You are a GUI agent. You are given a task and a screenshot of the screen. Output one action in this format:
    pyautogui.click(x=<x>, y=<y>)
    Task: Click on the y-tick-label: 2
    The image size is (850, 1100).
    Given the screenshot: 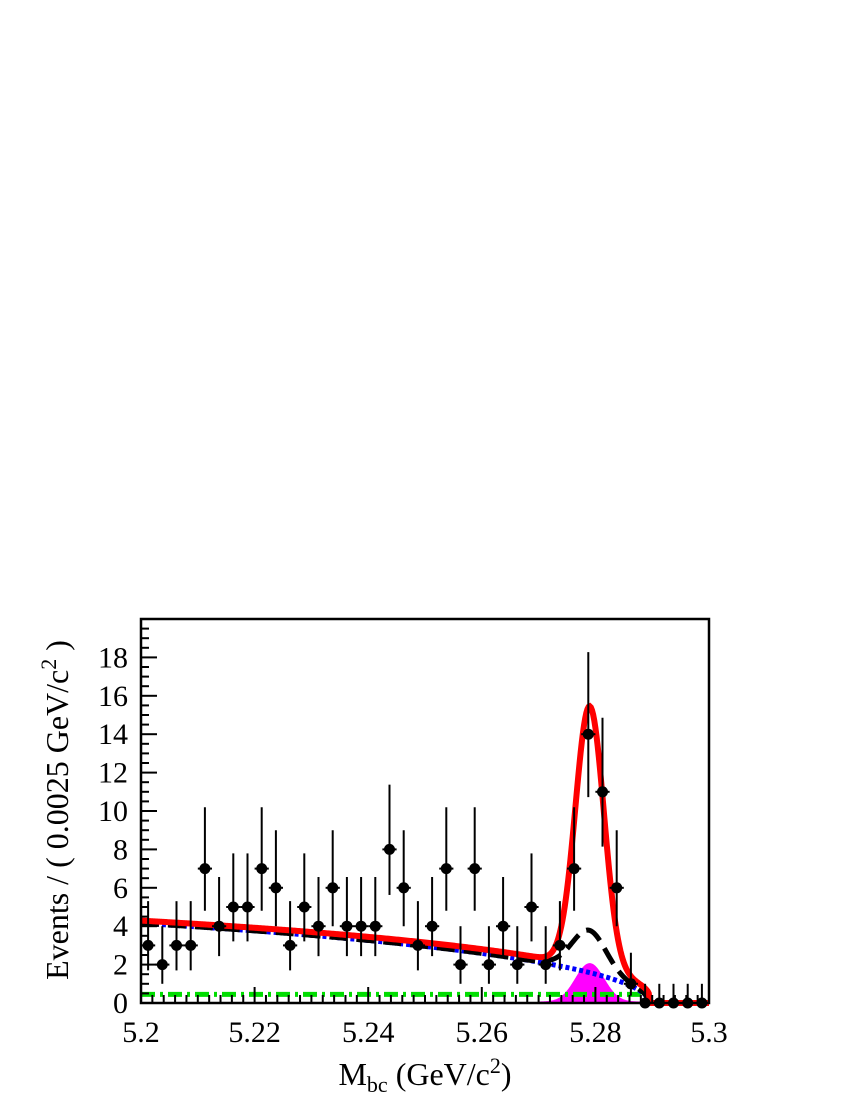 What is the action you would take?
    pyautogui.click(x=120, y=965)
    